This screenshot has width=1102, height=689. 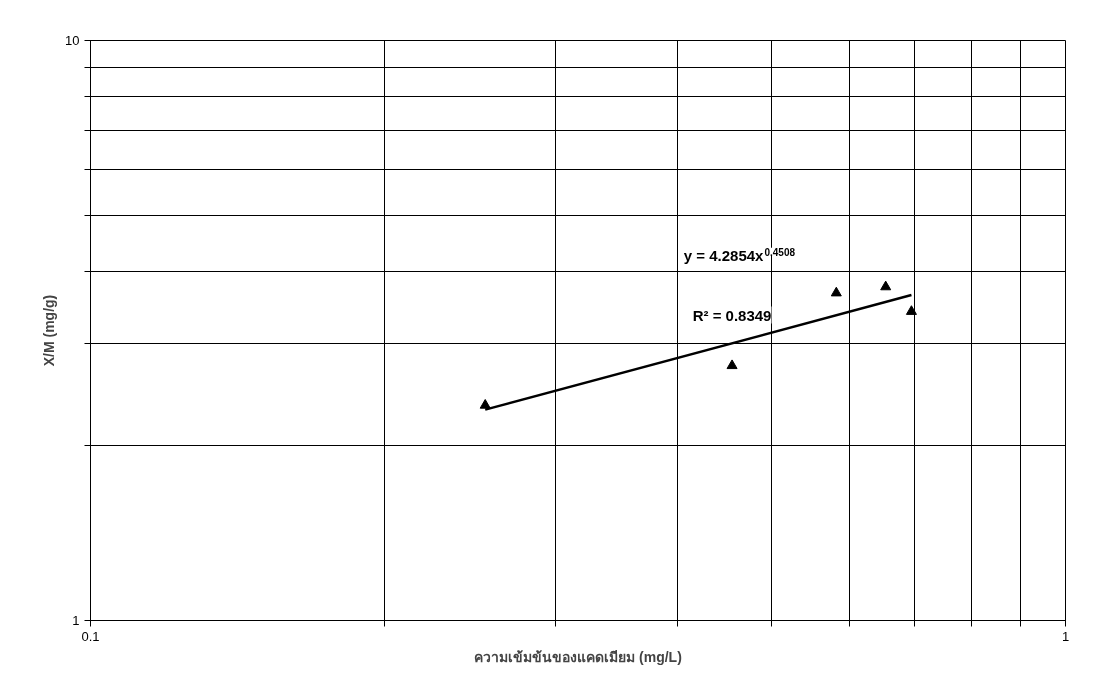 What do you see at coordinates (49, 330) in the screenshot?
I see `y-axis-title: X/M (mg/g)` at bounding box center [49, 330].